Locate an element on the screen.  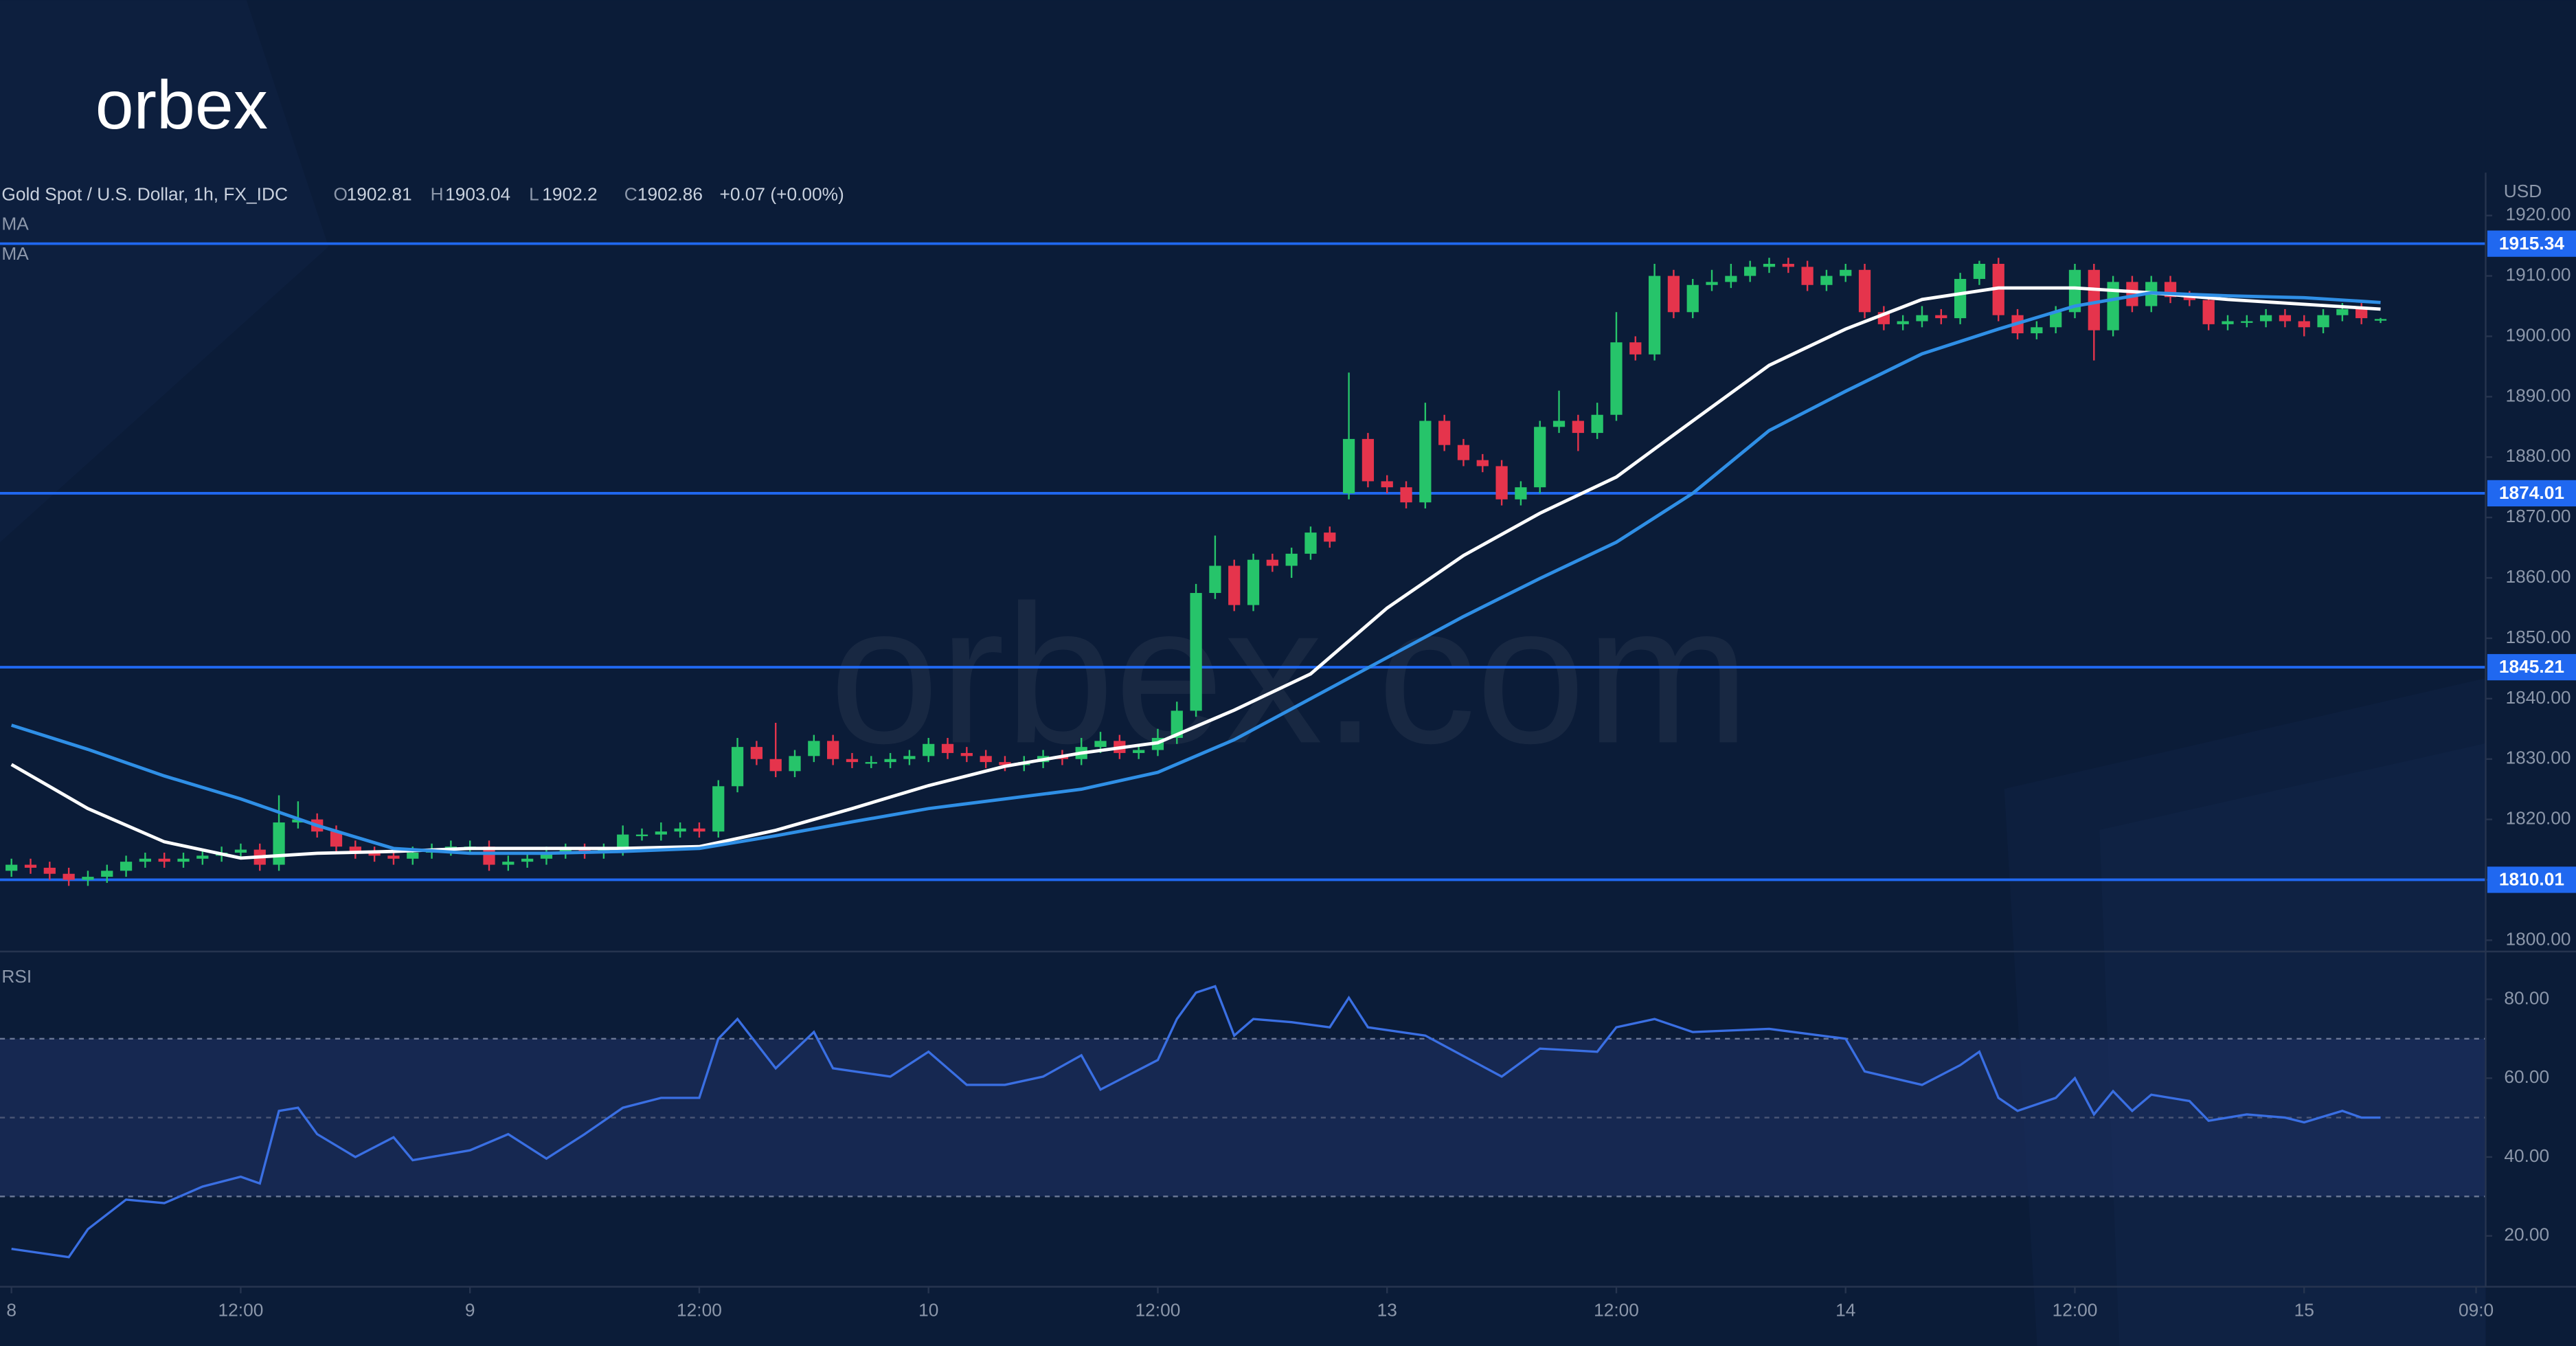
ohlc-label: O is located at coordinates (340, 194).